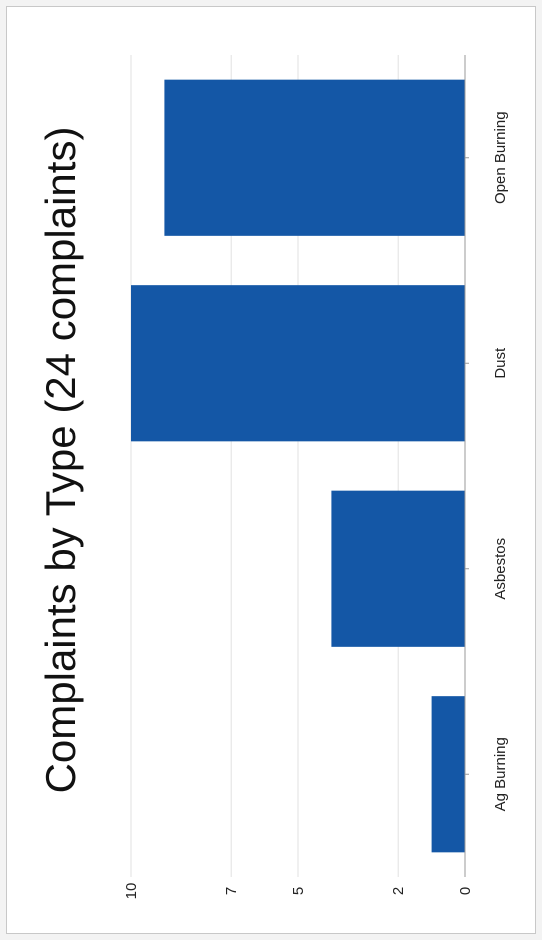 Image resolution: width=542 pixels, height=940 pixels. Describe the element at coordinates (500, 569) in the screenshot. I see `category-label-asbestos: Asbestos` at that location.